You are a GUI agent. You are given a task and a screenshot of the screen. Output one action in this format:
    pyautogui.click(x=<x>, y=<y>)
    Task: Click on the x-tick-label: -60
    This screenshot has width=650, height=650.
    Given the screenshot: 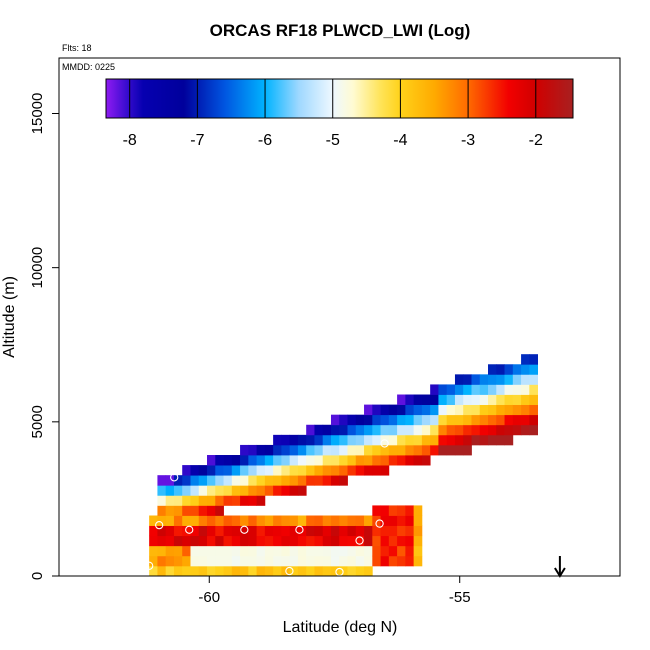 What is the action you would take?
    pyautogui.click(x=209, y=597)
    